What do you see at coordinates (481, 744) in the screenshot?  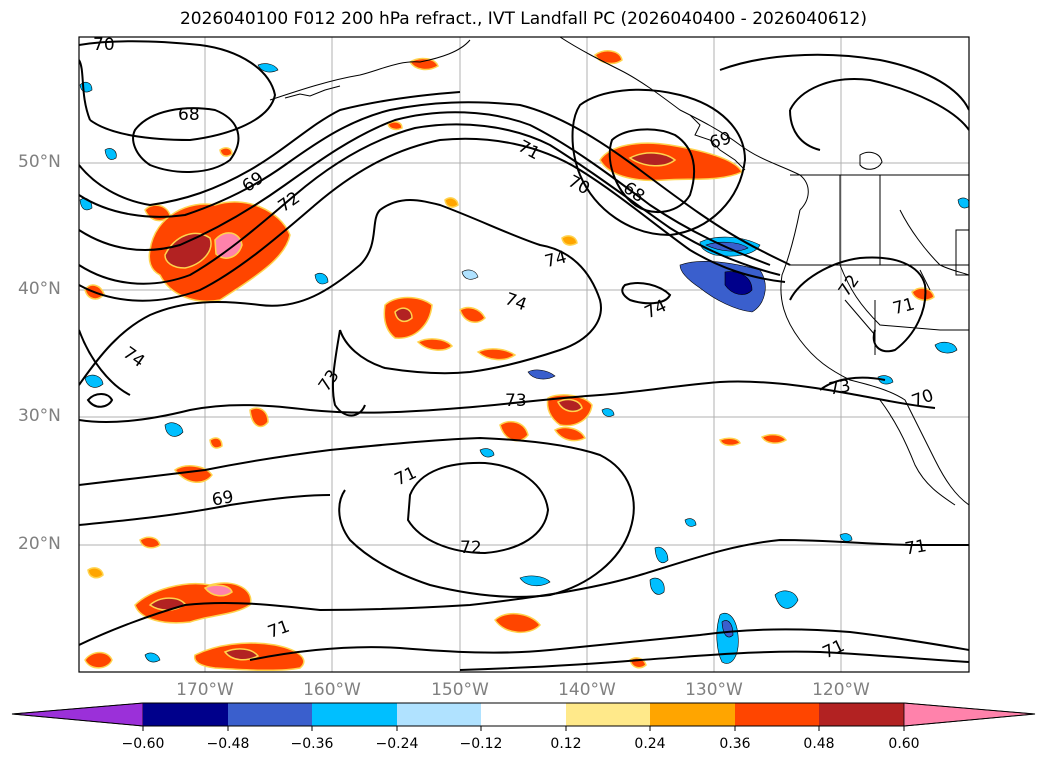 I see `colorbar-tick-label: −0.12` at bounding box center [481, 744].